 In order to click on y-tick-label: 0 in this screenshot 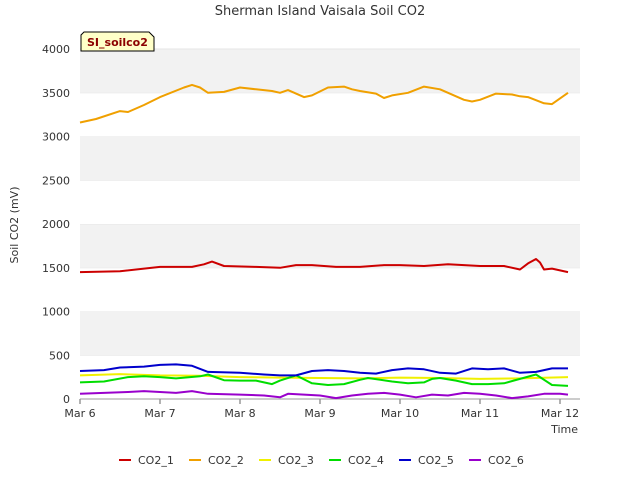, I will do `click(66, 399)`.